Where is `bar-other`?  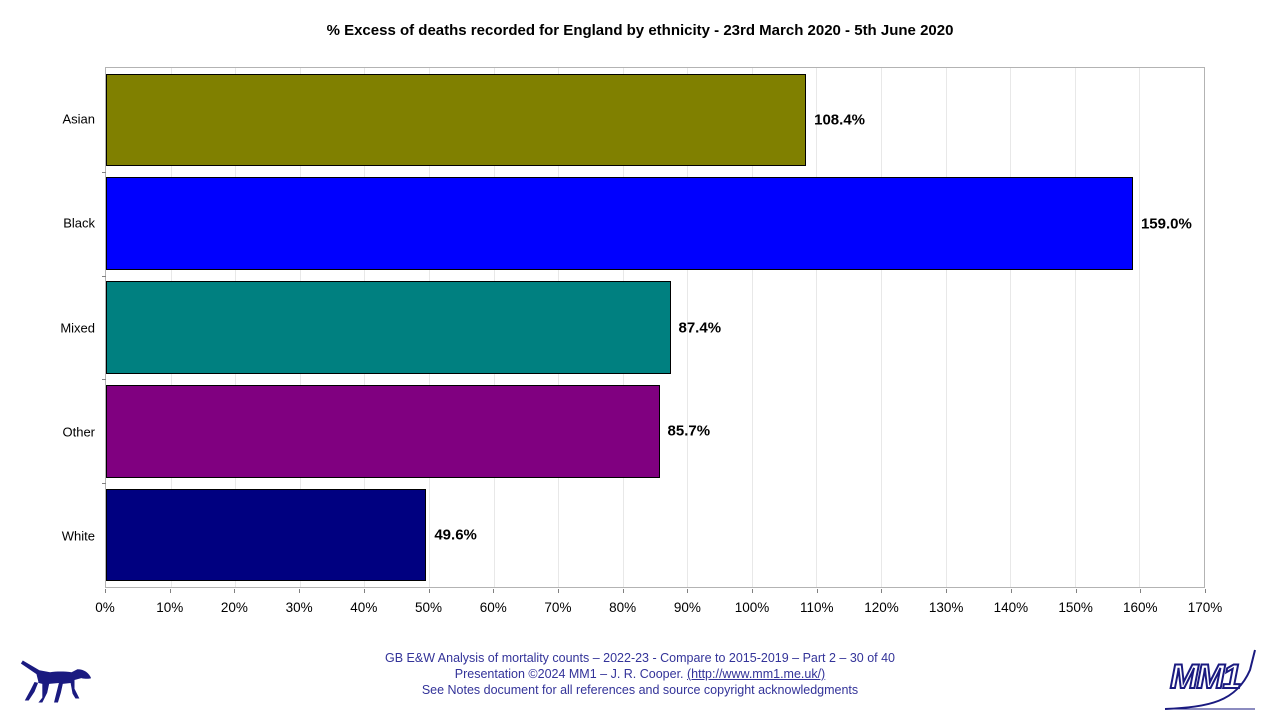
bar-other is located at coordinates (383, 431).